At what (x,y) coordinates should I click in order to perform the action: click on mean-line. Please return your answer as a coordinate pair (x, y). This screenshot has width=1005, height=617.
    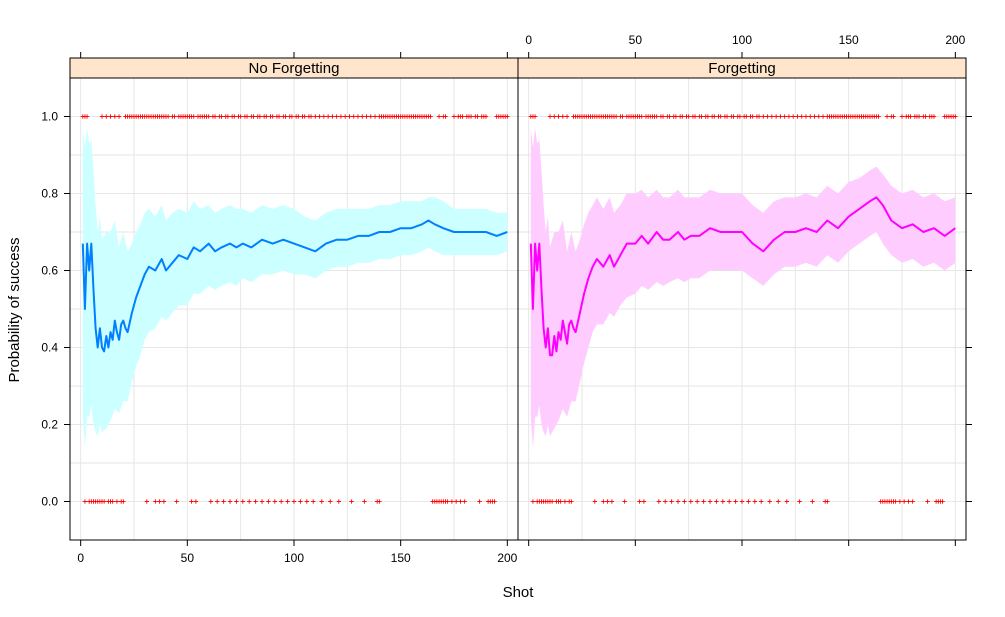
    Looking at the image, I should click on (294, 286).